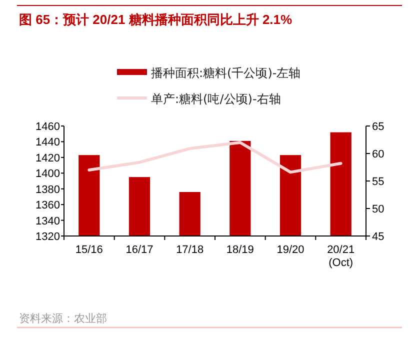  Describe the element at coordinates (48, 142) in the screenshot. I see `y-tick-label: 1440` at that location.